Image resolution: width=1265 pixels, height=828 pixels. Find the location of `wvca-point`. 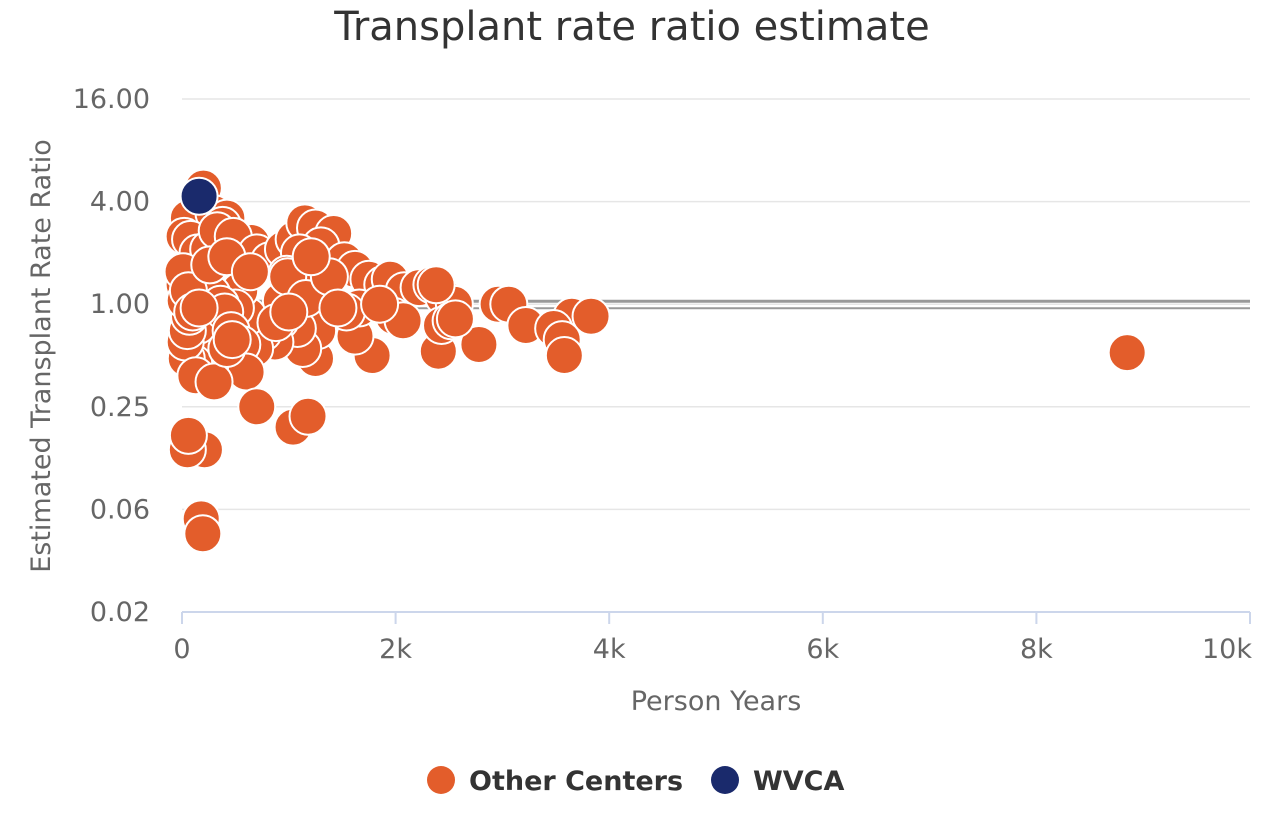

wvca-point is located at coordinates (199, 196).